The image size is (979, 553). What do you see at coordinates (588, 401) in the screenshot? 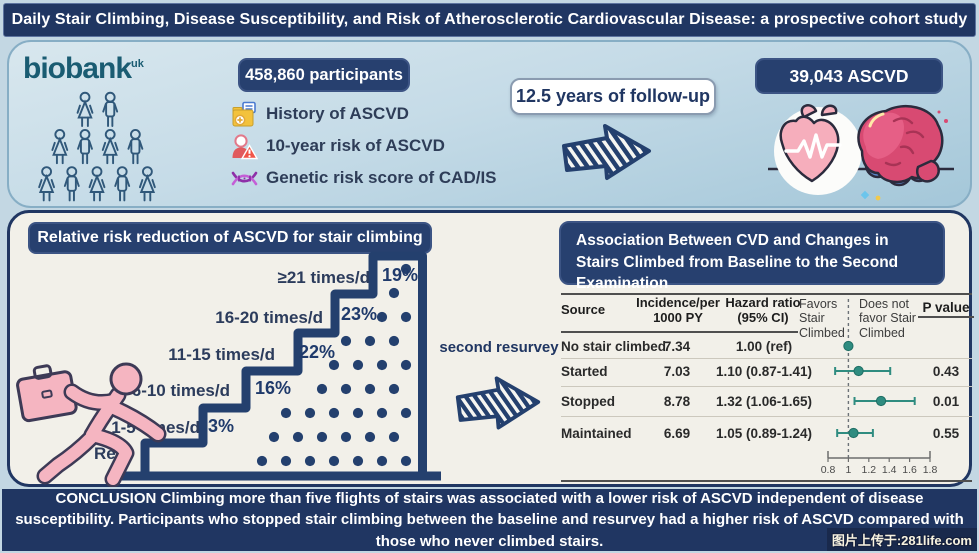
I see `cell-source: Stopped` at bounding box center [588, 401].